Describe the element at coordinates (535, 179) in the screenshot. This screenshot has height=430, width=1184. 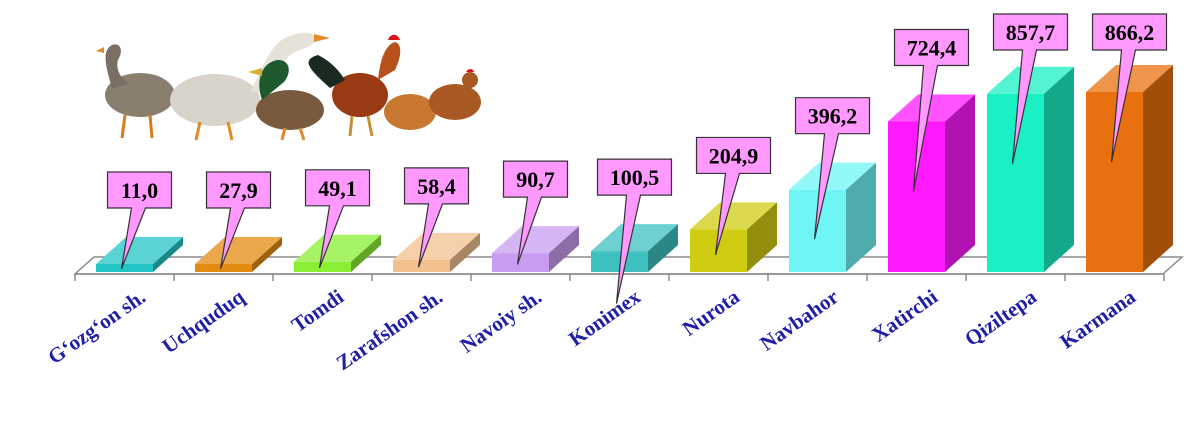
I see `value-label: 90,7` at that location.